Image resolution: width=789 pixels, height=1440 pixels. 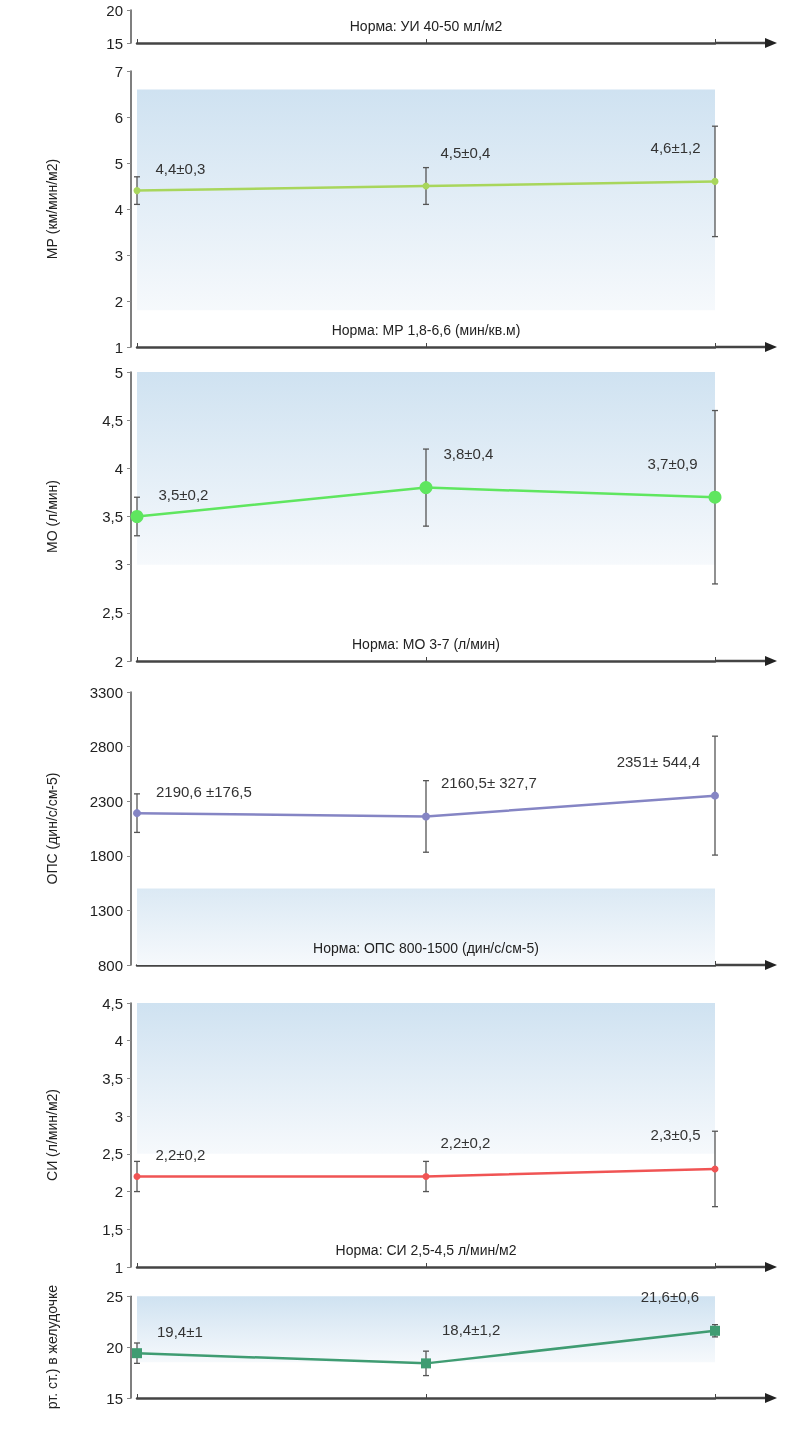 What do you see at coordinates (180, 169) in the screenshot?
I see `data-label: 4,4±0,3` at bounding box center [180, 169].